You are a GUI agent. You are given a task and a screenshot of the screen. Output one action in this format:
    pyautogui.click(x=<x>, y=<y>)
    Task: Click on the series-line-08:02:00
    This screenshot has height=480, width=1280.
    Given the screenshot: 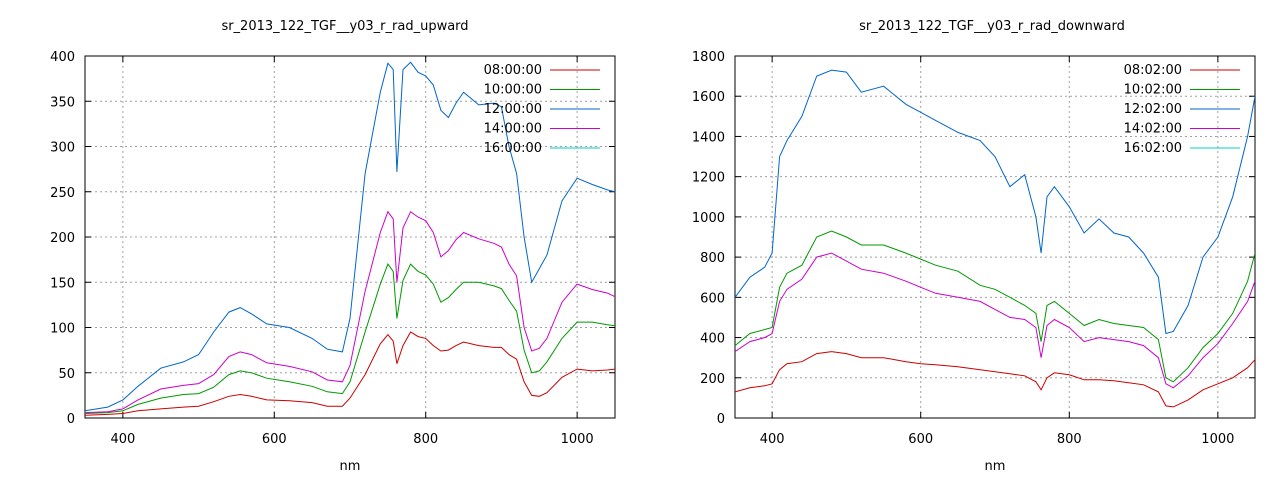 What is the action you would take?
    pyautogui.click(x=995, y=379)
    